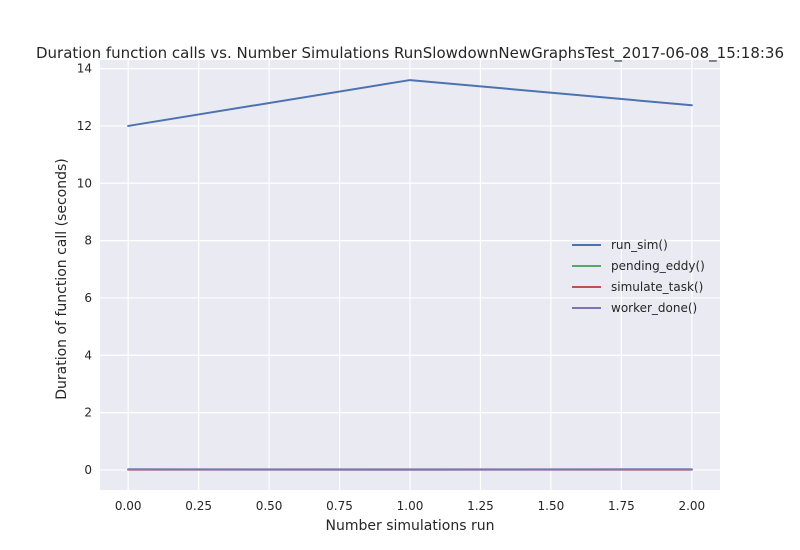 The height and width of the screenshot is (550, 800). I want to click on legend-label-pending-eddy: pending_eddy(), so click(658, 266).